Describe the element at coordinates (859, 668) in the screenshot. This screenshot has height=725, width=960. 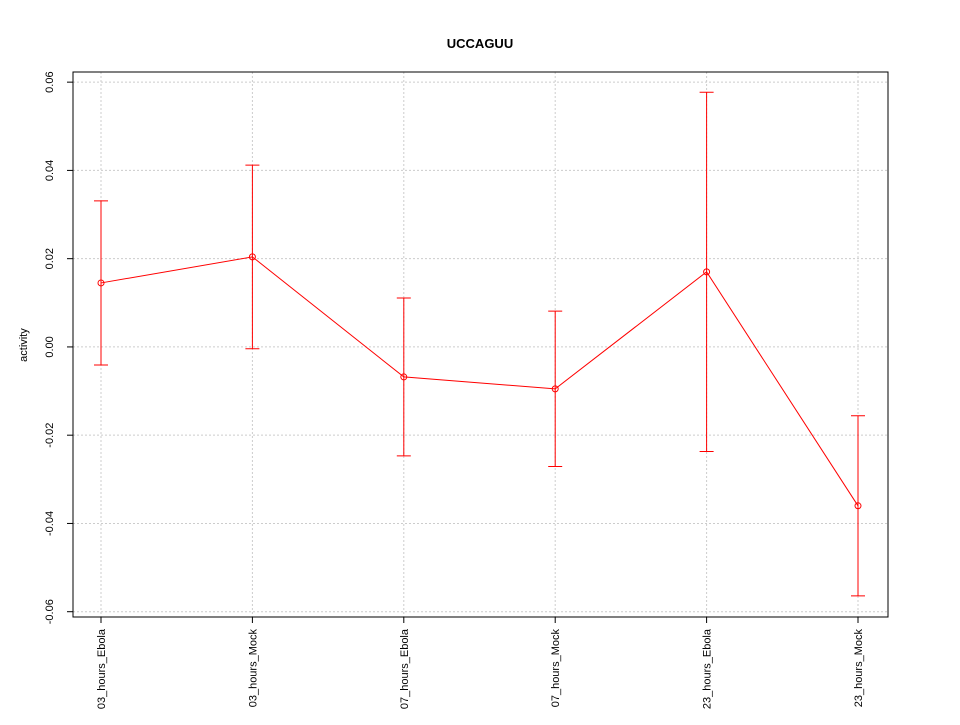
I see `x-tick-label: 23_hours_Mock` at that location.